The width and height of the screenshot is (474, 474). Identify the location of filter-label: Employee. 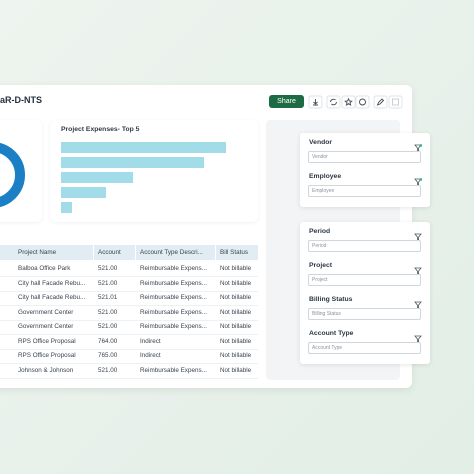
(325, 176).